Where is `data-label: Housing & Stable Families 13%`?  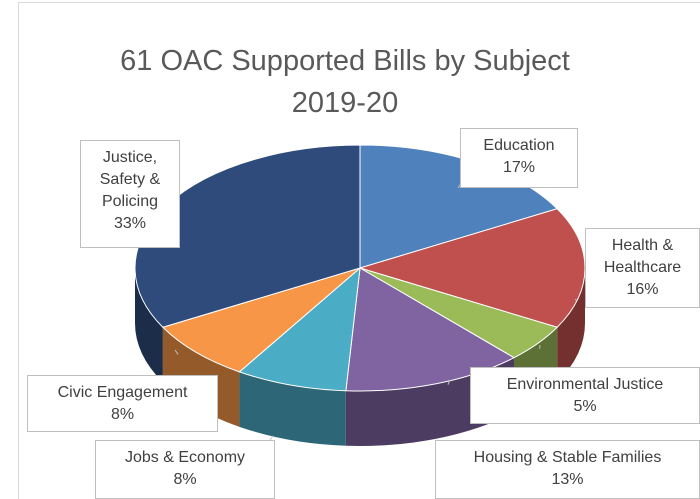 data-label: Housing & Stable Families 13% is located at coordinates (567, 469).